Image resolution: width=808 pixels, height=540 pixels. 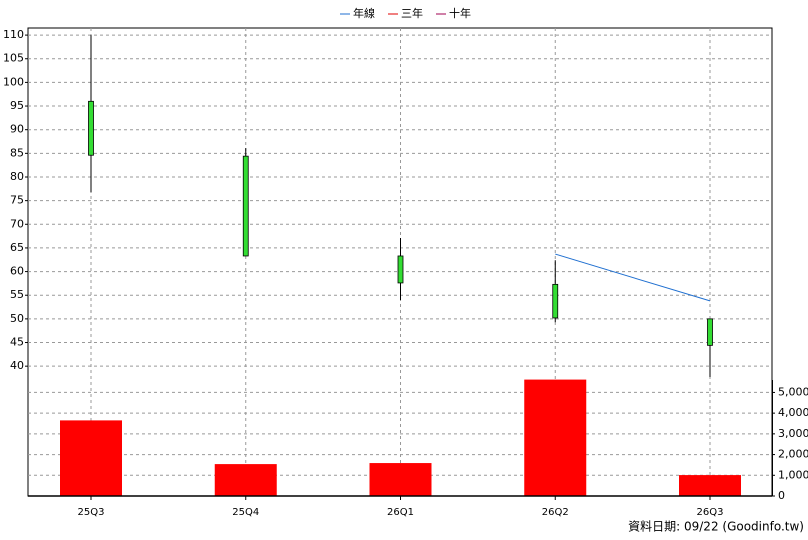 What do you see at coordinates (17, 342) in the screenshot?
I see `y-tick-label: 45` at bounding box center [17, 342].